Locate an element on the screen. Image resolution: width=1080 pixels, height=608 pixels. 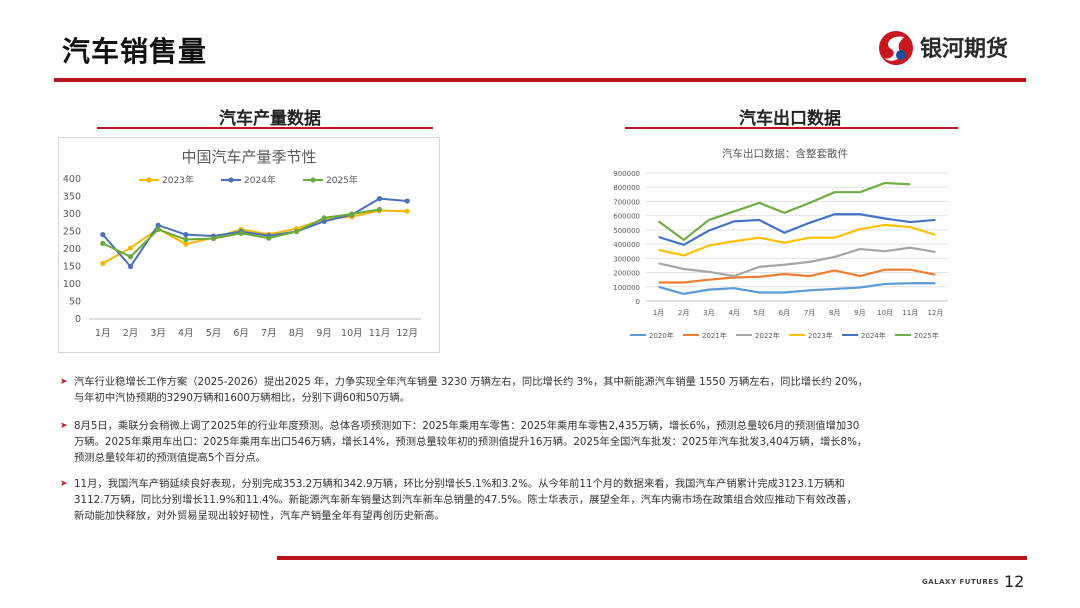
y-tick-label: 900000 is located at coordinates (626, 174).